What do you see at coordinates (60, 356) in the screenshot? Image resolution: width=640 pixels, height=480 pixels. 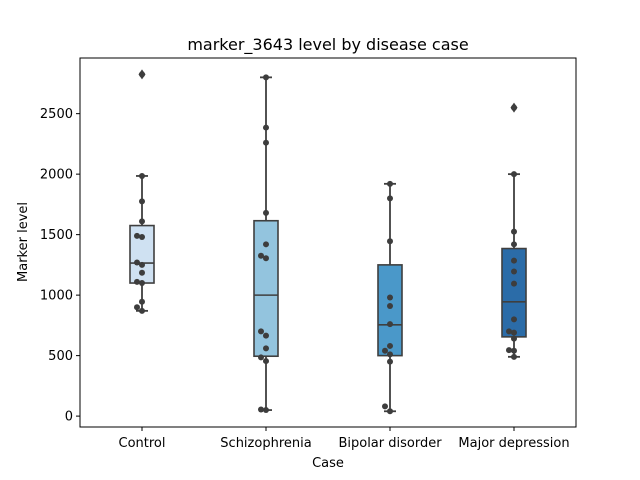 I see `y-tick-label: 500` at bounding box center [60, 356].